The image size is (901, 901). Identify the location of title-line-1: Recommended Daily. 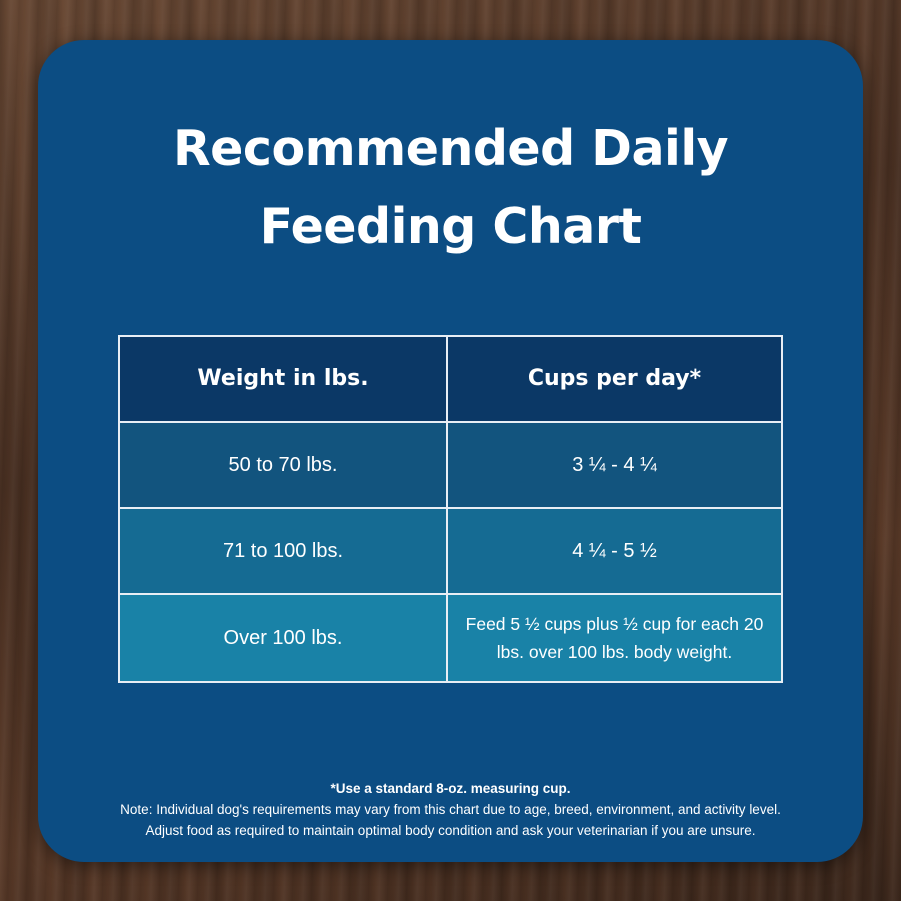
(450, 148).